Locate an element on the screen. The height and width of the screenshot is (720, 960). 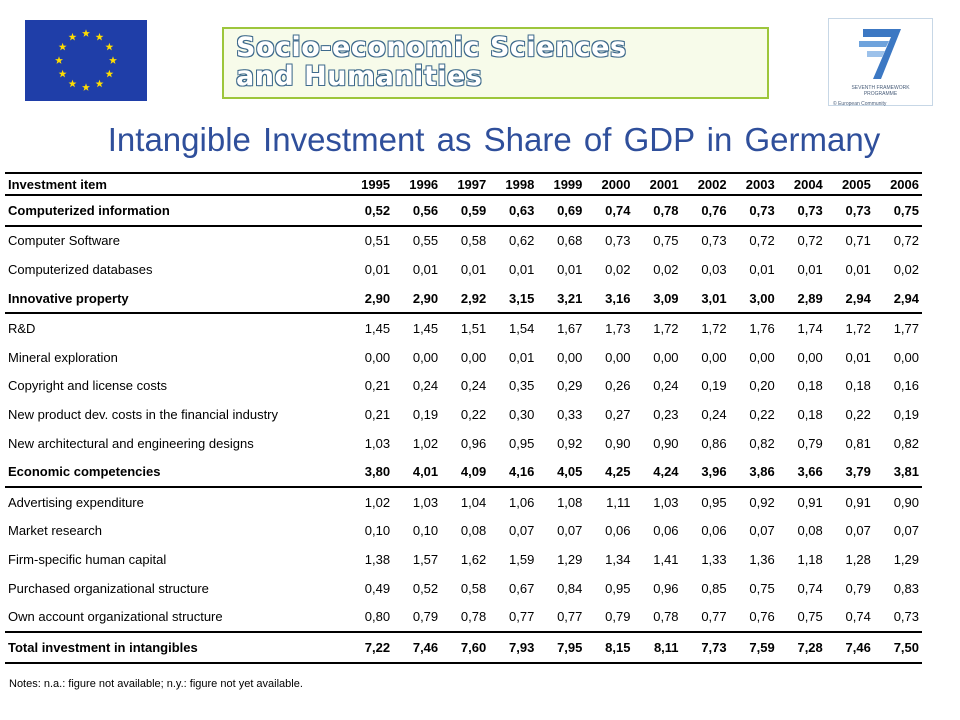
row-value: 1,76 is located at coordinates (753, 327).